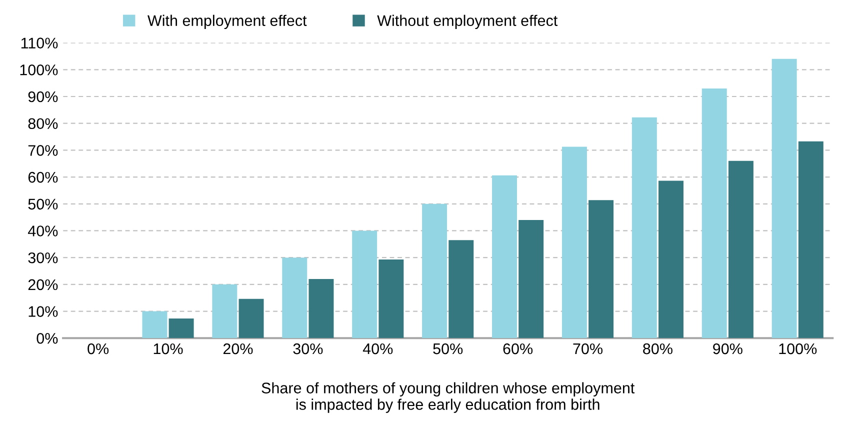 The width and height of the screenshot is (841, 428). What do you see at coordinates (47, 338) in the screenshot?
I see `y-tick-label: 0%` at bounding box center [47, 338].